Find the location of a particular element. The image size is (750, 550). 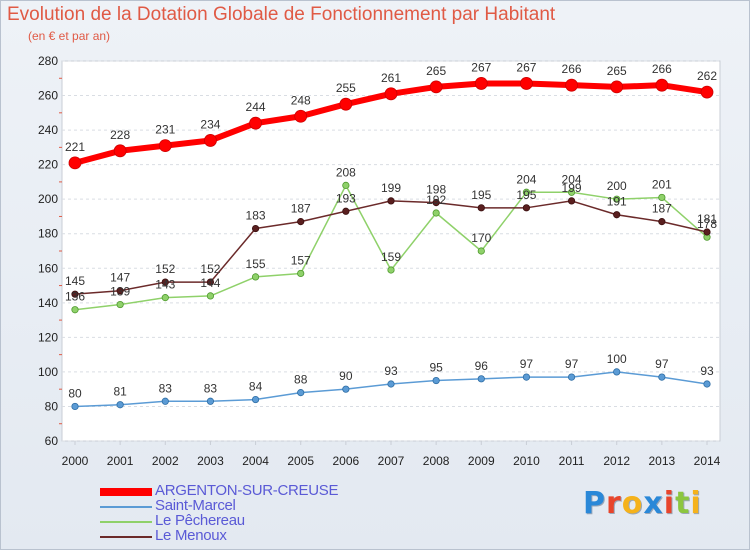

x-tick-label: 2010 is located at coordinates (526, 461).